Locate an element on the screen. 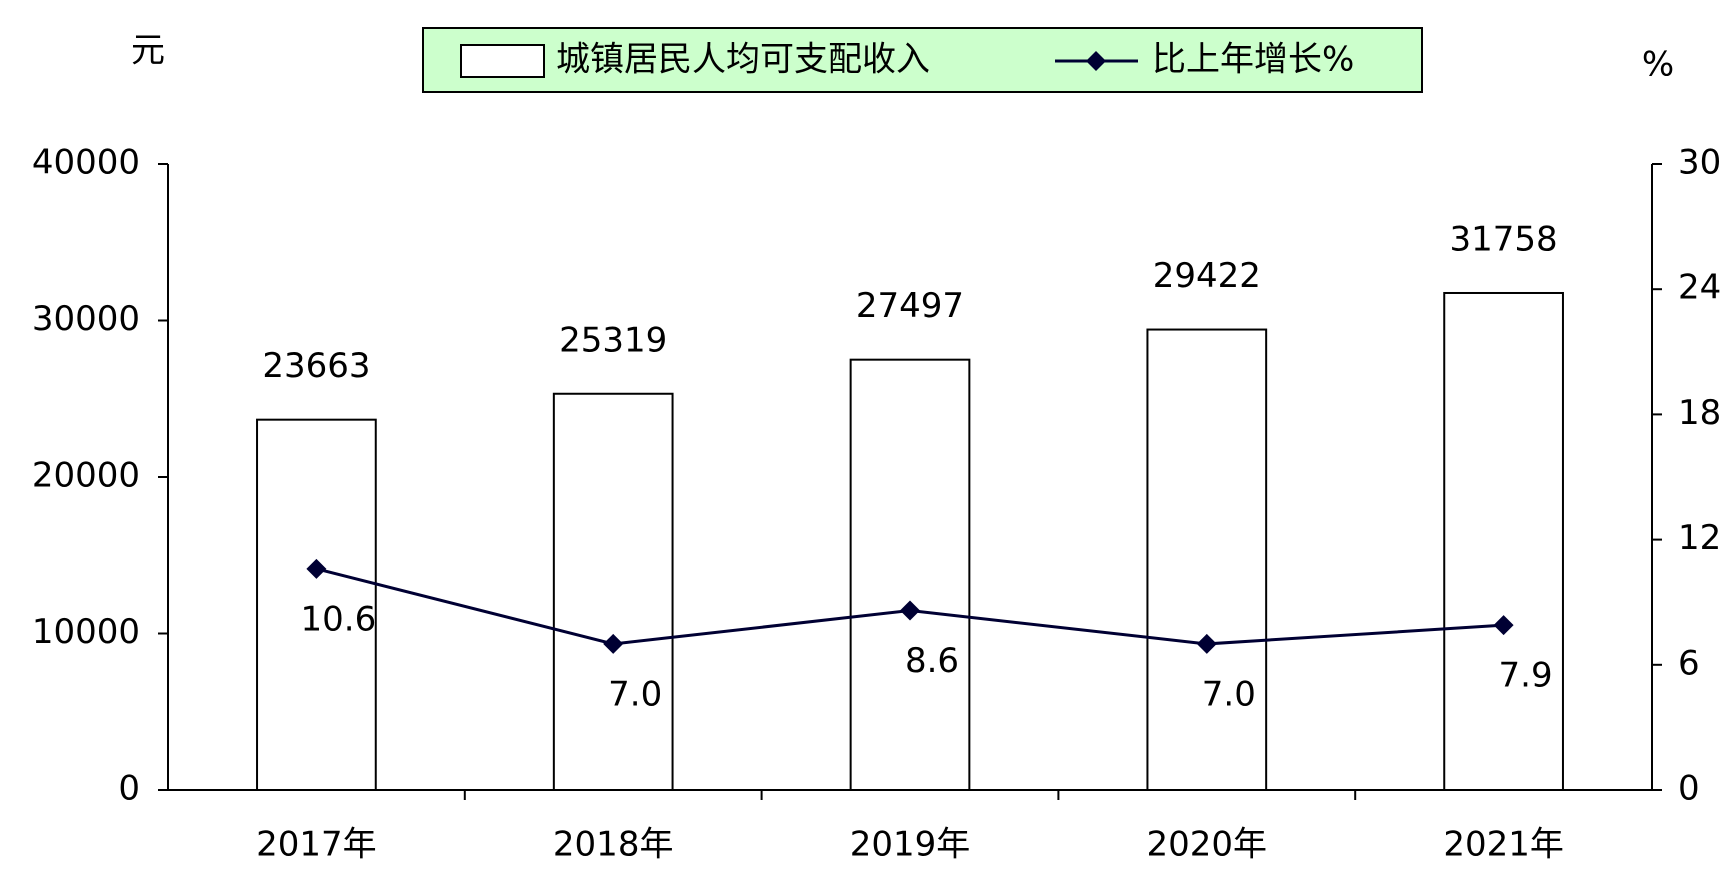  bar-value-label: 29422 is located at coordinates (1207, 276).